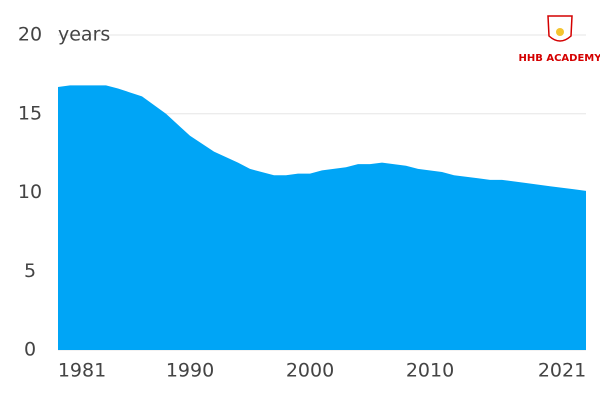  Describe the element at coordinates (30, 113) in the screenshot. I see `y-tick-label: 15` at that location.